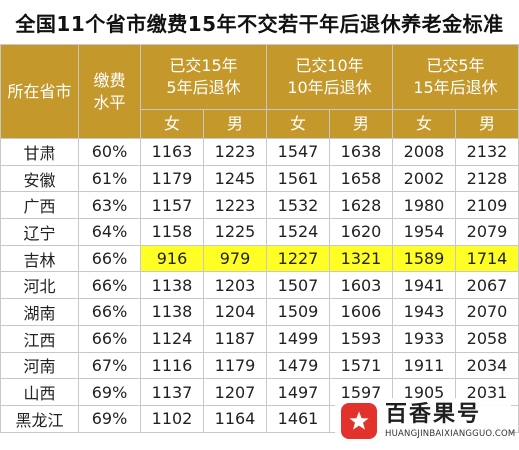 Image resolution: width=519 pixels, height=450 pixels. Describe the element at coordinates (172, 152) in the screenshot. I see `pension-value-cell: 1163` at that location.